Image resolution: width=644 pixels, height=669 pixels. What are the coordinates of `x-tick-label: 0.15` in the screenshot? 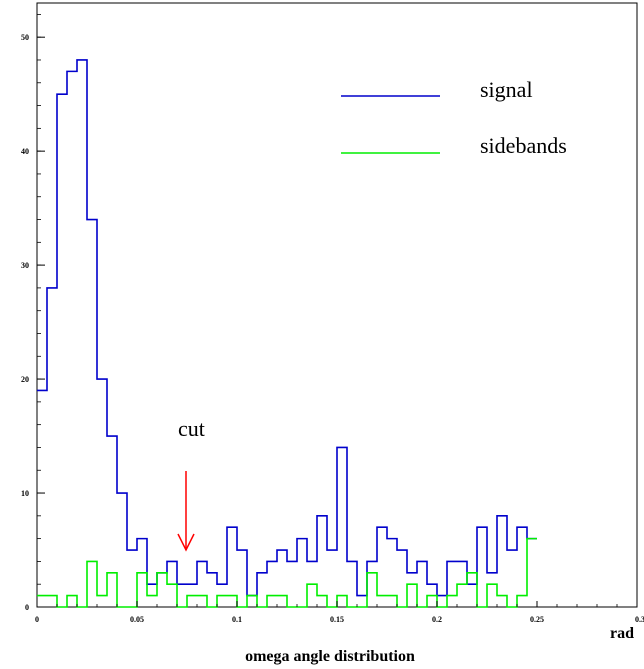 It's located at (337, 619).